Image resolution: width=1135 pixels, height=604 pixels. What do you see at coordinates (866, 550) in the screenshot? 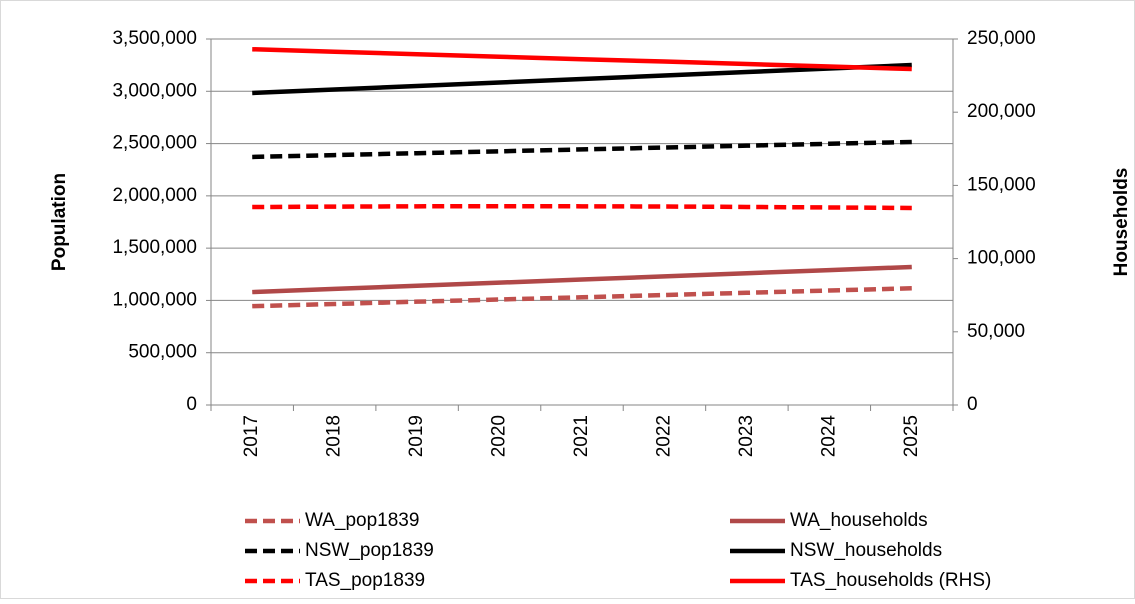
I see `legend-label: NSW_households` at bounding box center [866, 550].